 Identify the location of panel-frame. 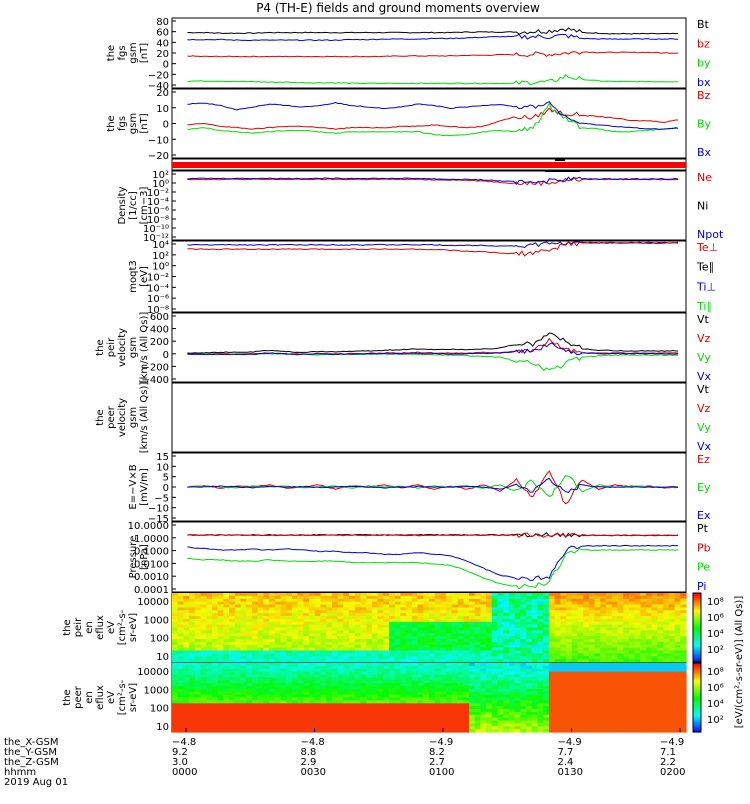
(429, 205).